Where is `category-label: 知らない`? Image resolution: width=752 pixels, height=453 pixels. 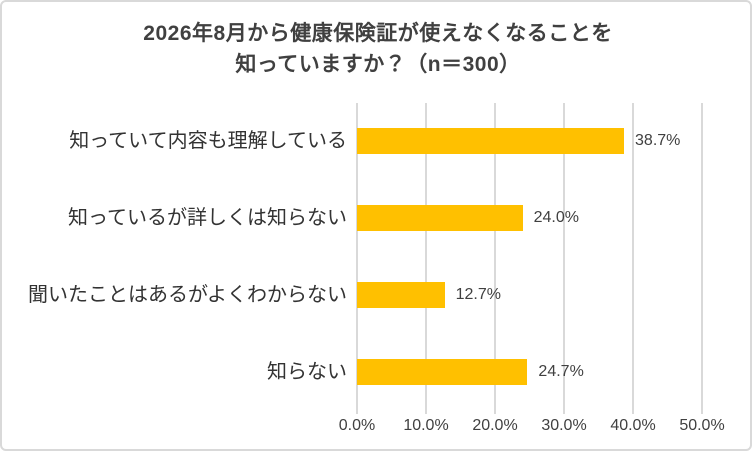
category-label: 知らない is located at coordinates (307, 371).